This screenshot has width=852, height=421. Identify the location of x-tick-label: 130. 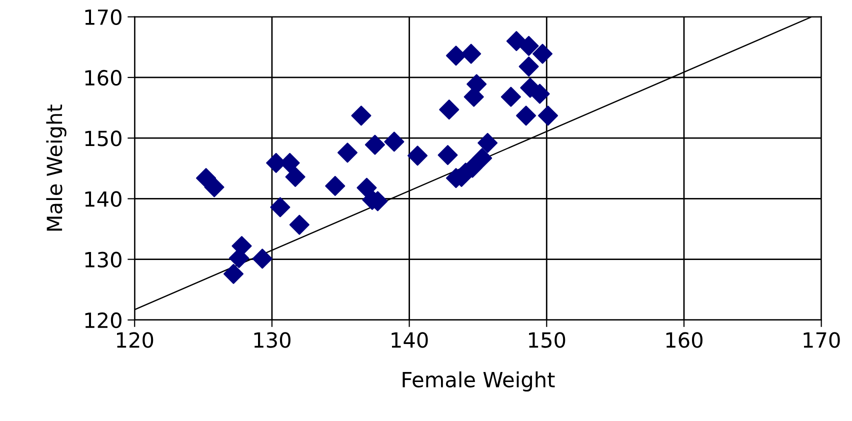
(272, 340).